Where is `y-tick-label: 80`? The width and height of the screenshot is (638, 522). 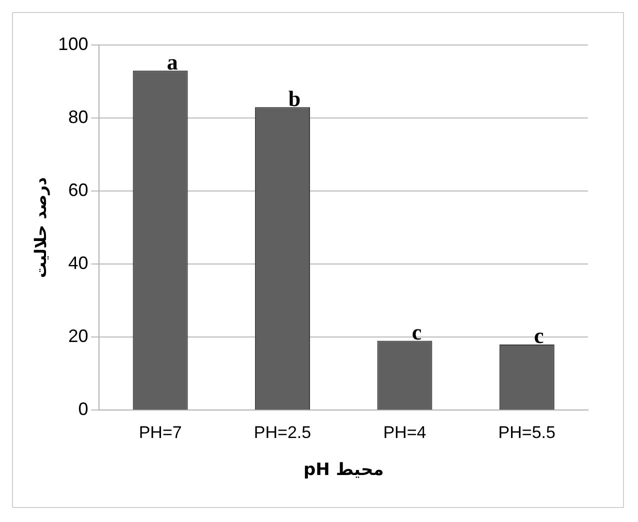 y-tick-label: 80 is located at coordinates (78, 117).